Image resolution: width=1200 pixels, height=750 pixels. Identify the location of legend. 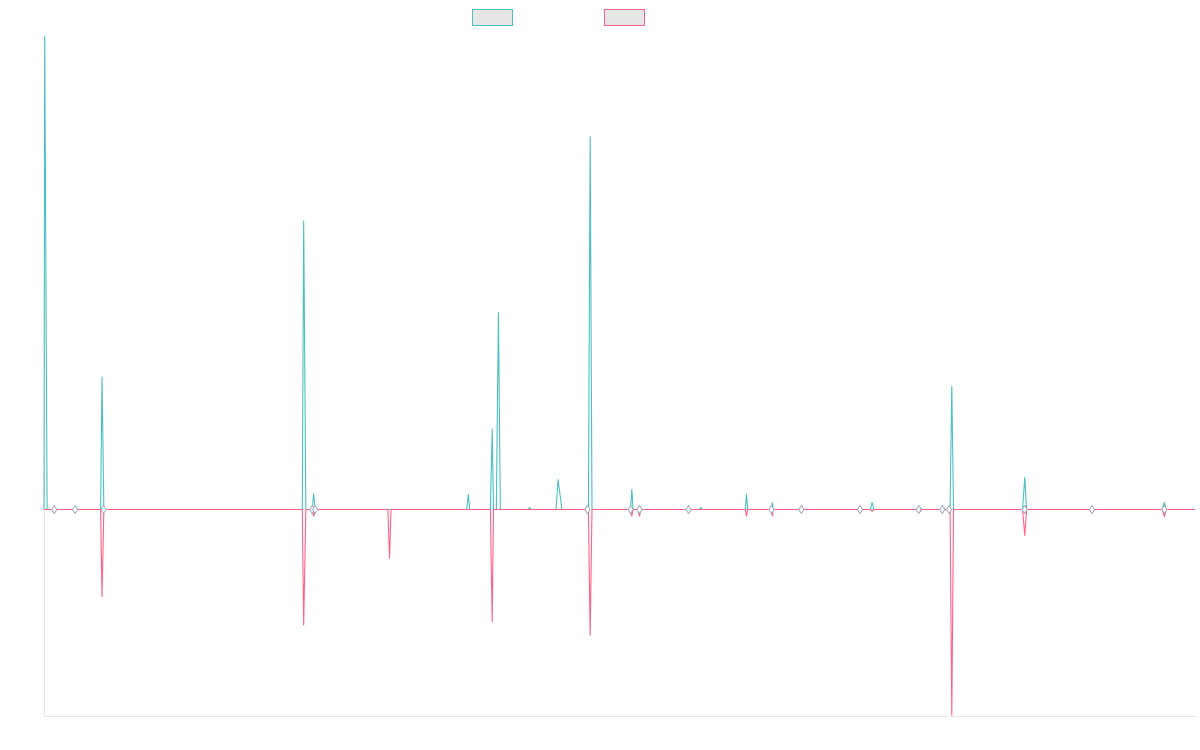
(558, 17).